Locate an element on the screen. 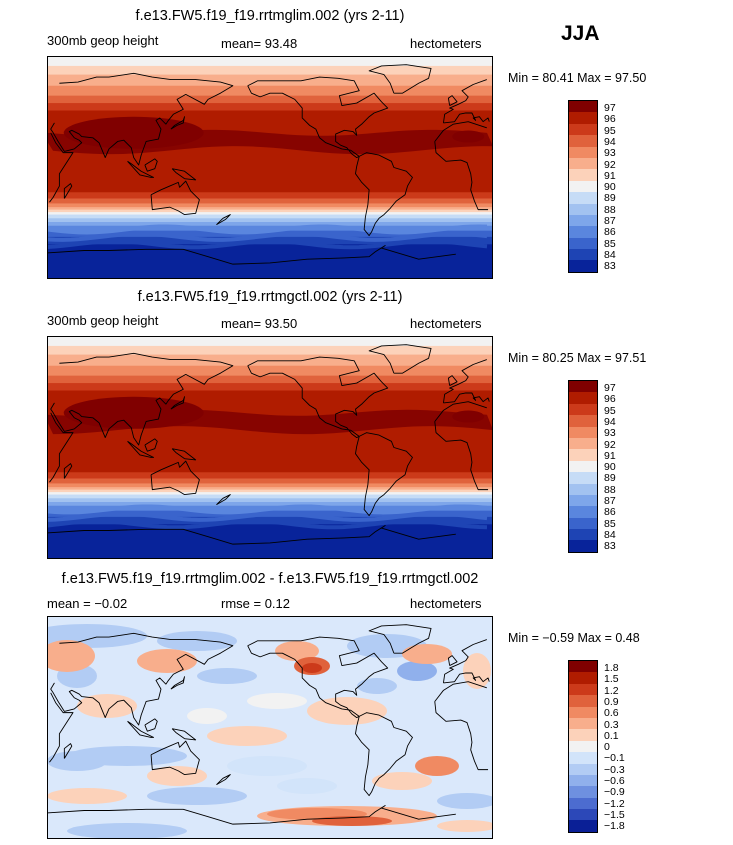 This screenshot has width=733, height=845. colorbar-tick-label: 86 is located at coordinates (610, 232).